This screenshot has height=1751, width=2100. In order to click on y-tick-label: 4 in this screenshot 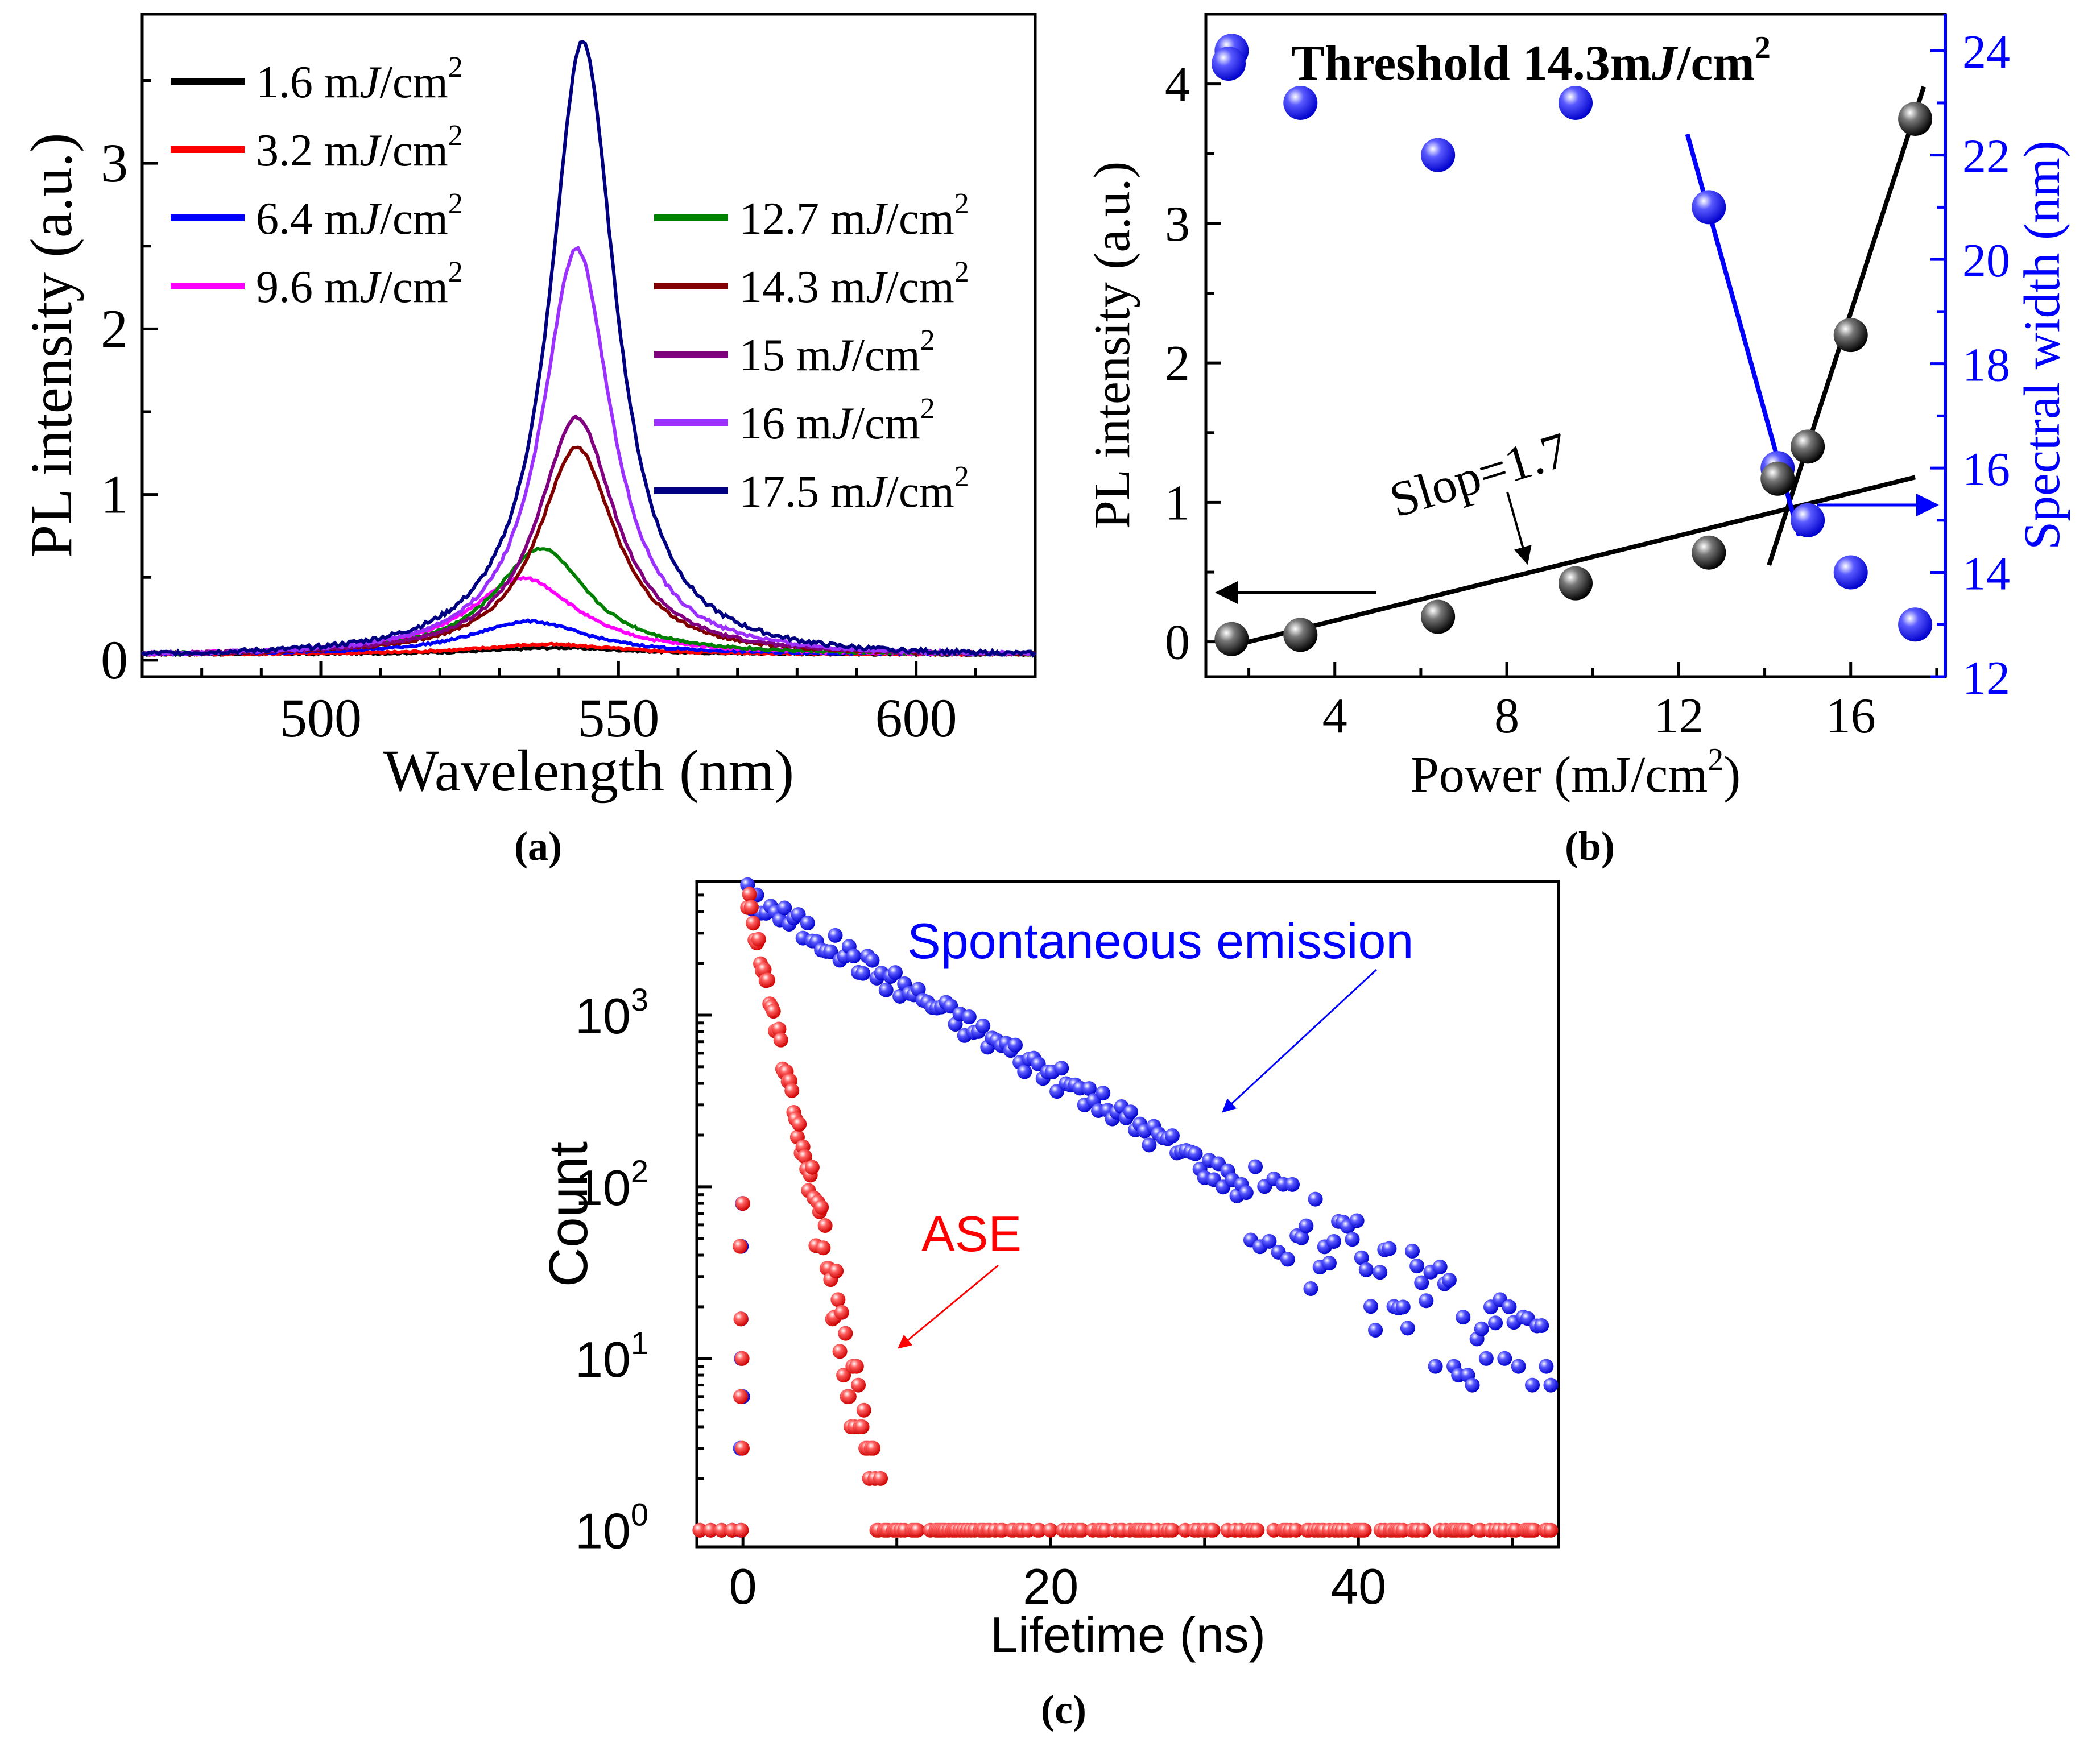, I will do `click(1177, 85)`.